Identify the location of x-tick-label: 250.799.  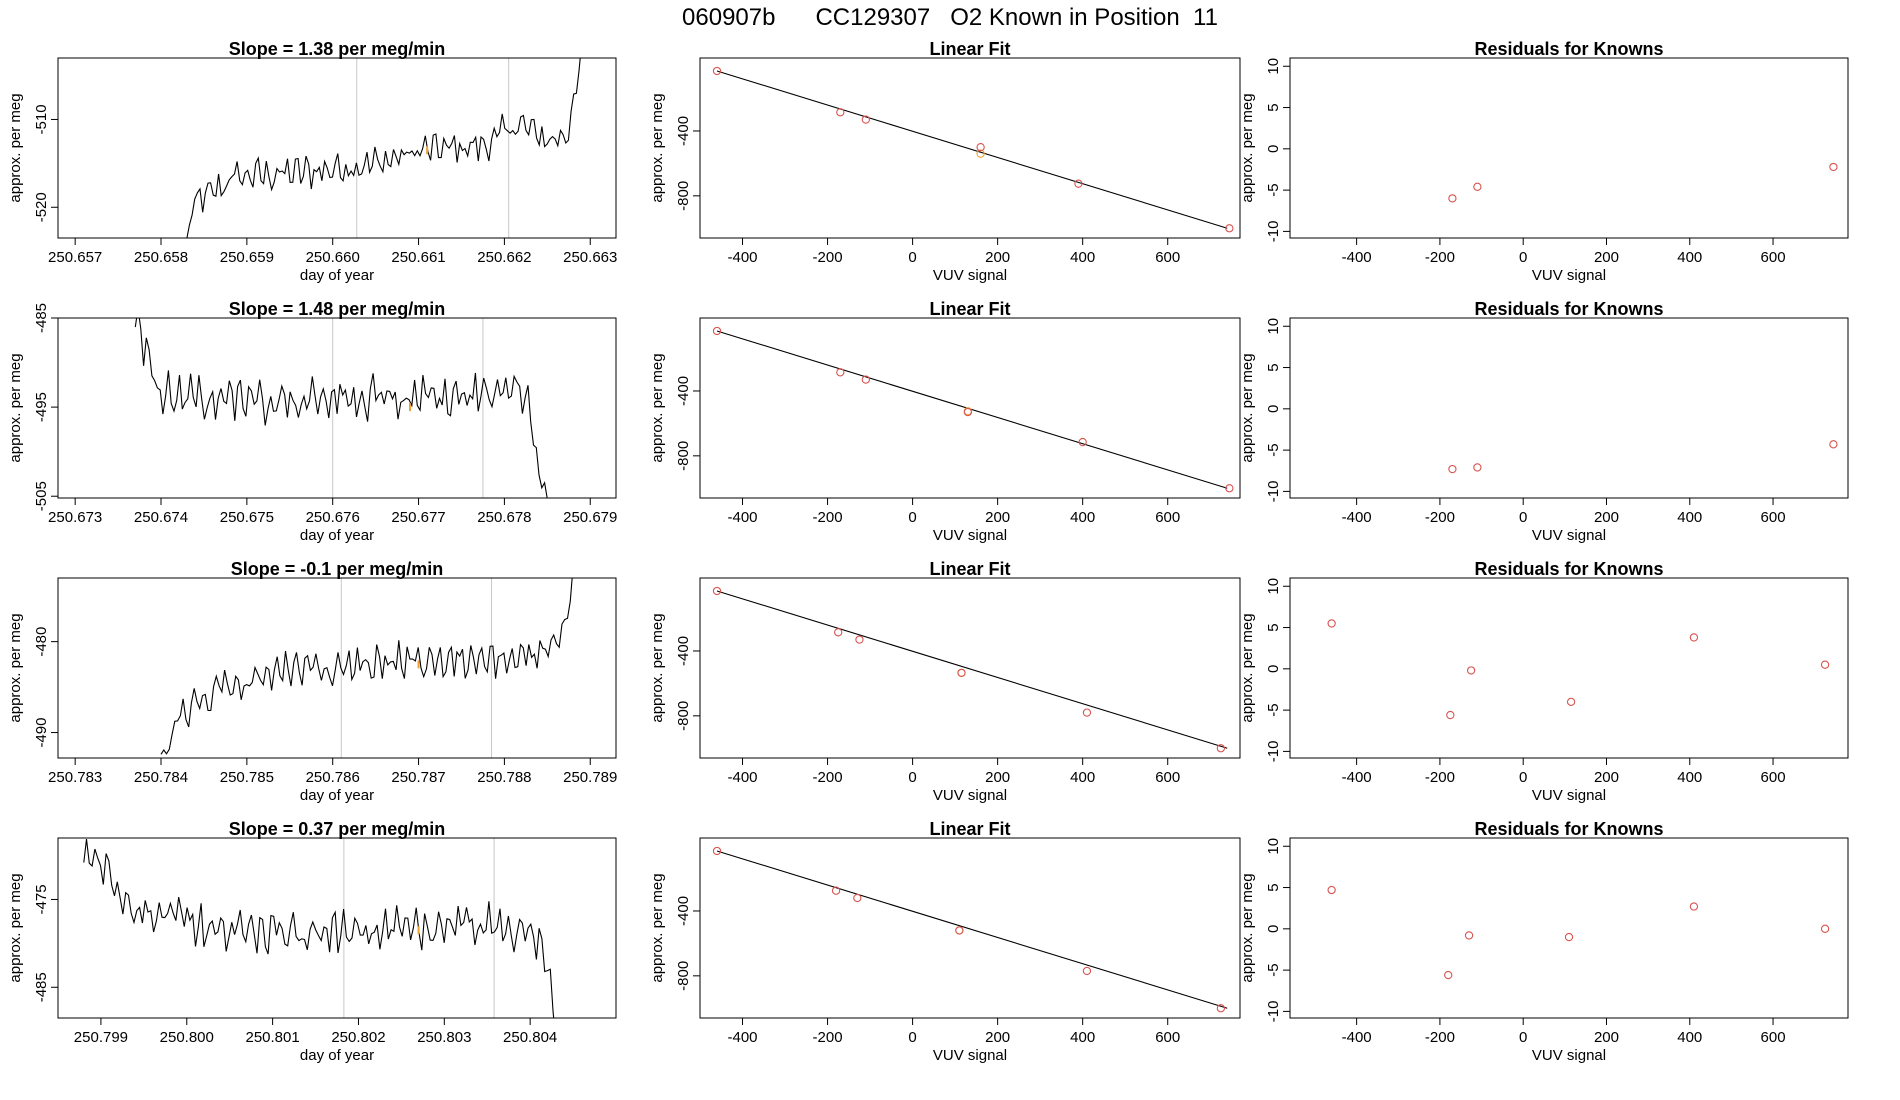
(101, 1037).